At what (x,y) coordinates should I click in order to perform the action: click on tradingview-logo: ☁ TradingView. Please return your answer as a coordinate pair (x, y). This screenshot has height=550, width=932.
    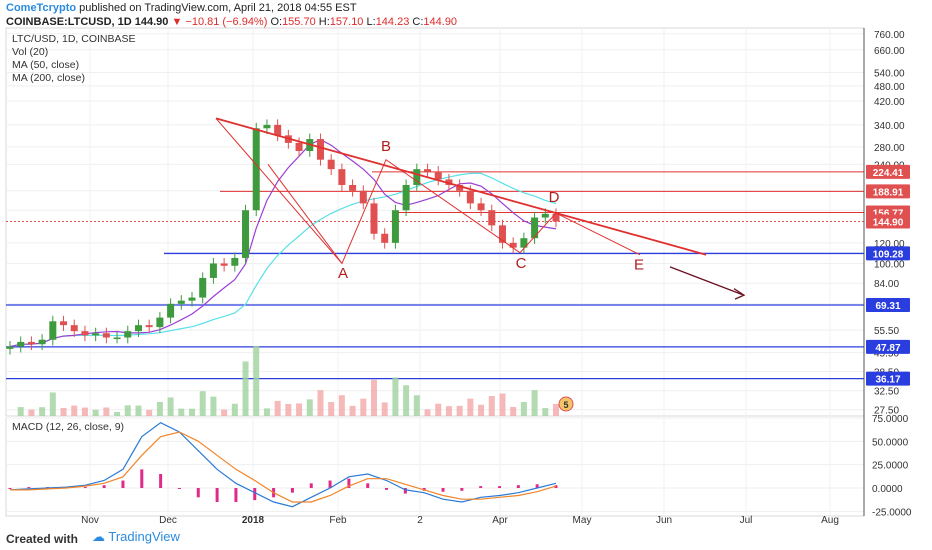
    Looking at the image, I should click on (136, 537).